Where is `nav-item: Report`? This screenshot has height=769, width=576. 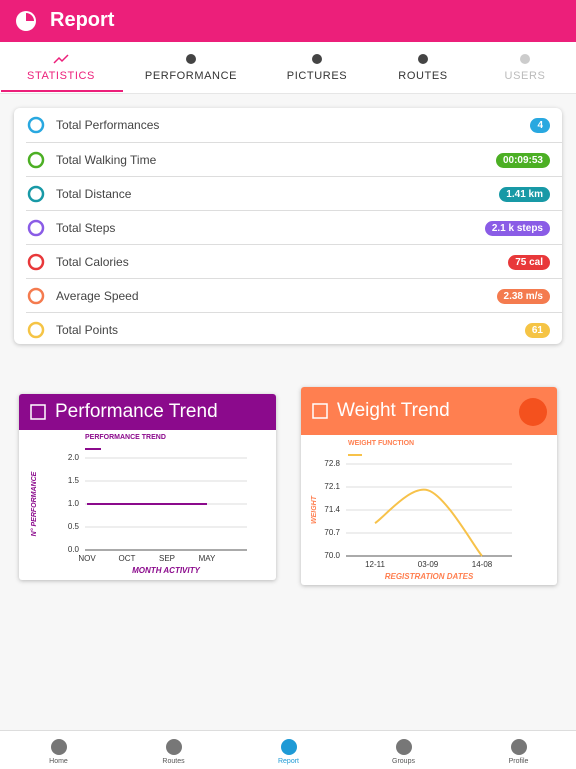 nav-item: Report is located at coordinates (288, 750).